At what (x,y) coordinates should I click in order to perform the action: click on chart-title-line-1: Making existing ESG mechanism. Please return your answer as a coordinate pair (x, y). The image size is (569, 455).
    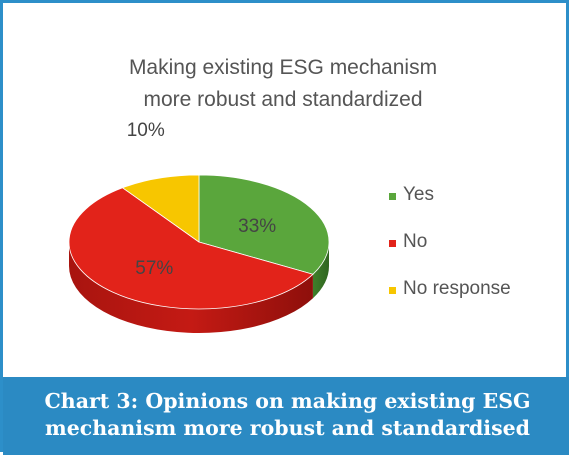
    Looking at the image, I should click on (283, 67).